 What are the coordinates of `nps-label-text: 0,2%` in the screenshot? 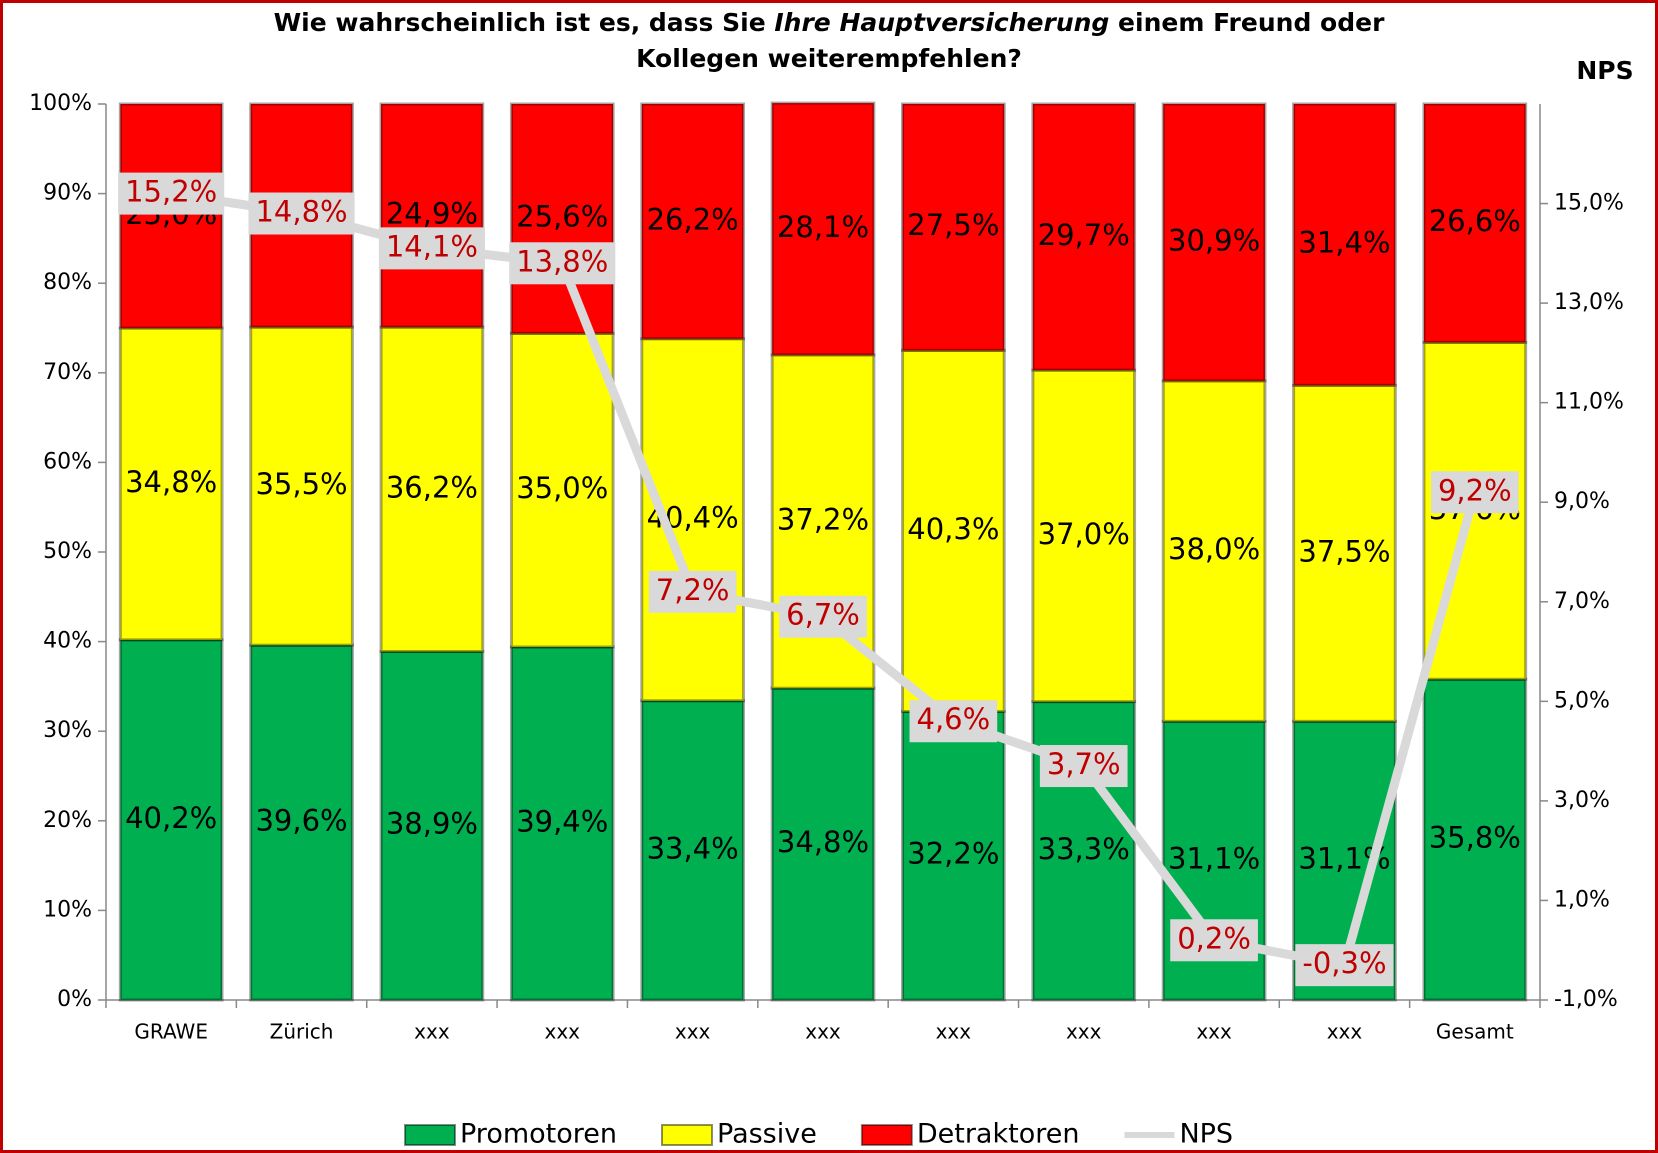 It's located at (1214, 938).